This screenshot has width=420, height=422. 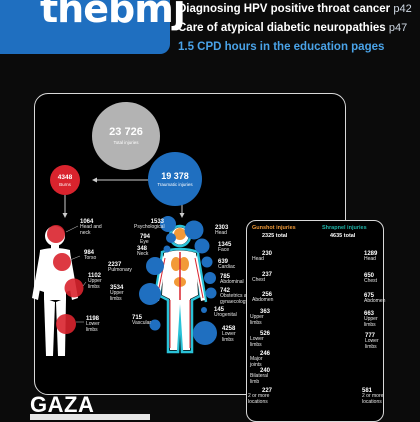 What do you see at coordinates (99, 256) in the screenshot?
I see `burn-site-torso: 984 Torso` at bounding box center [99, 256].